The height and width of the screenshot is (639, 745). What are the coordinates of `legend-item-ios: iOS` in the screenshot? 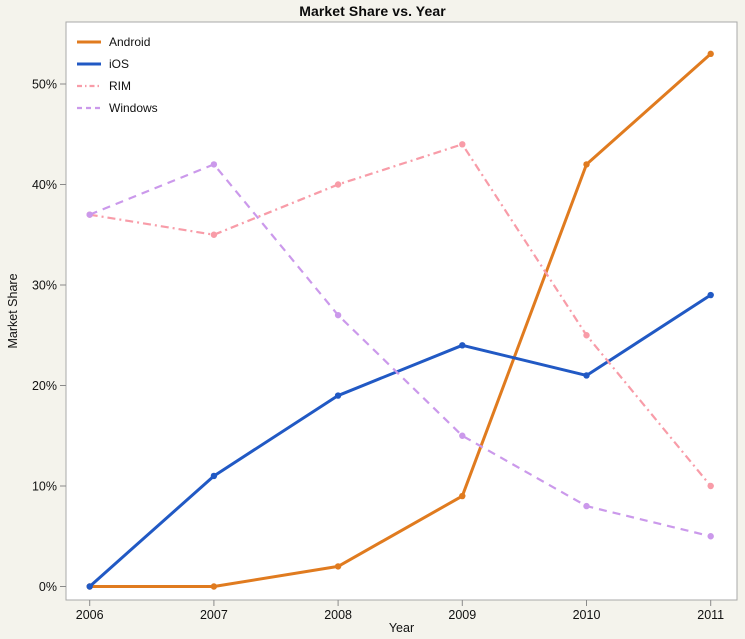 It's located at (117, 64).